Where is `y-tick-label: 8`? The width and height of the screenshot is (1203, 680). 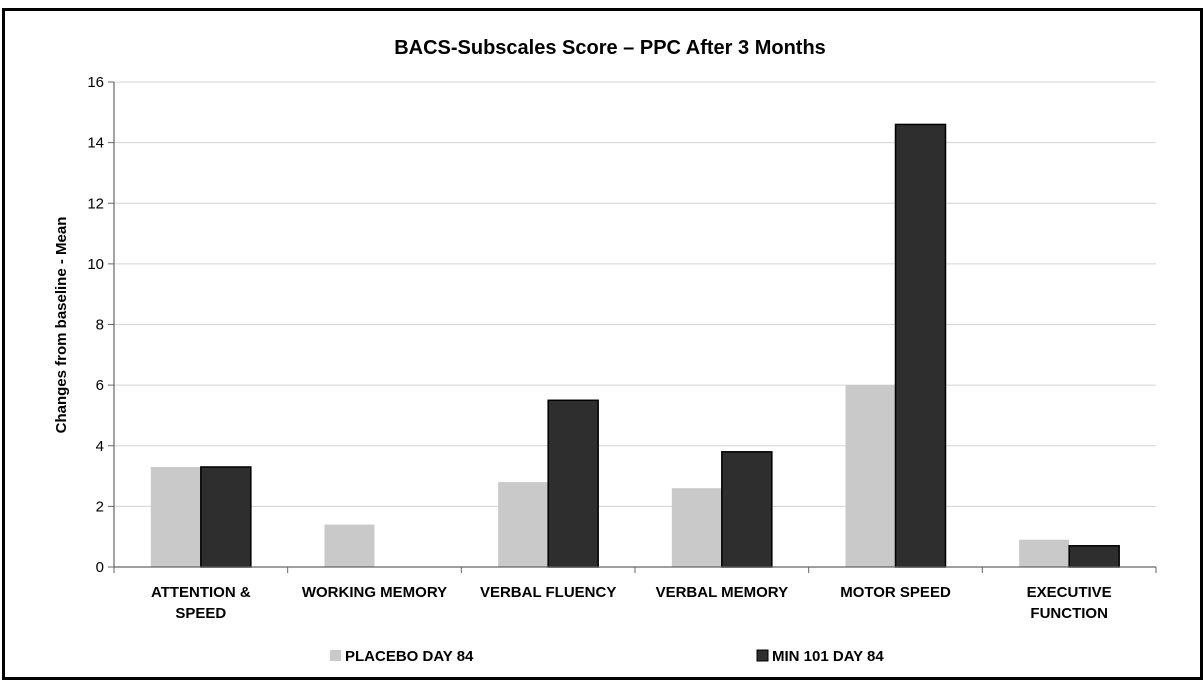
y-tick-label: 8 is located at coordinates (100, 325).